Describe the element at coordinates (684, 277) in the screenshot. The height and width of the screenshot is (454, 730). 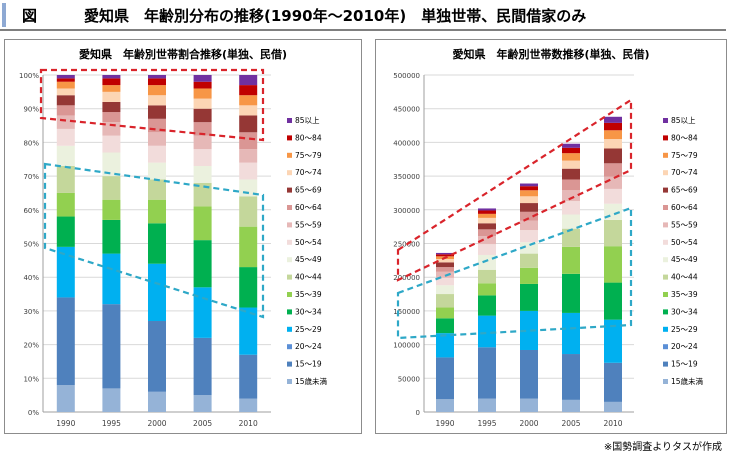
I see `legend-label: 40〜44` at that location.